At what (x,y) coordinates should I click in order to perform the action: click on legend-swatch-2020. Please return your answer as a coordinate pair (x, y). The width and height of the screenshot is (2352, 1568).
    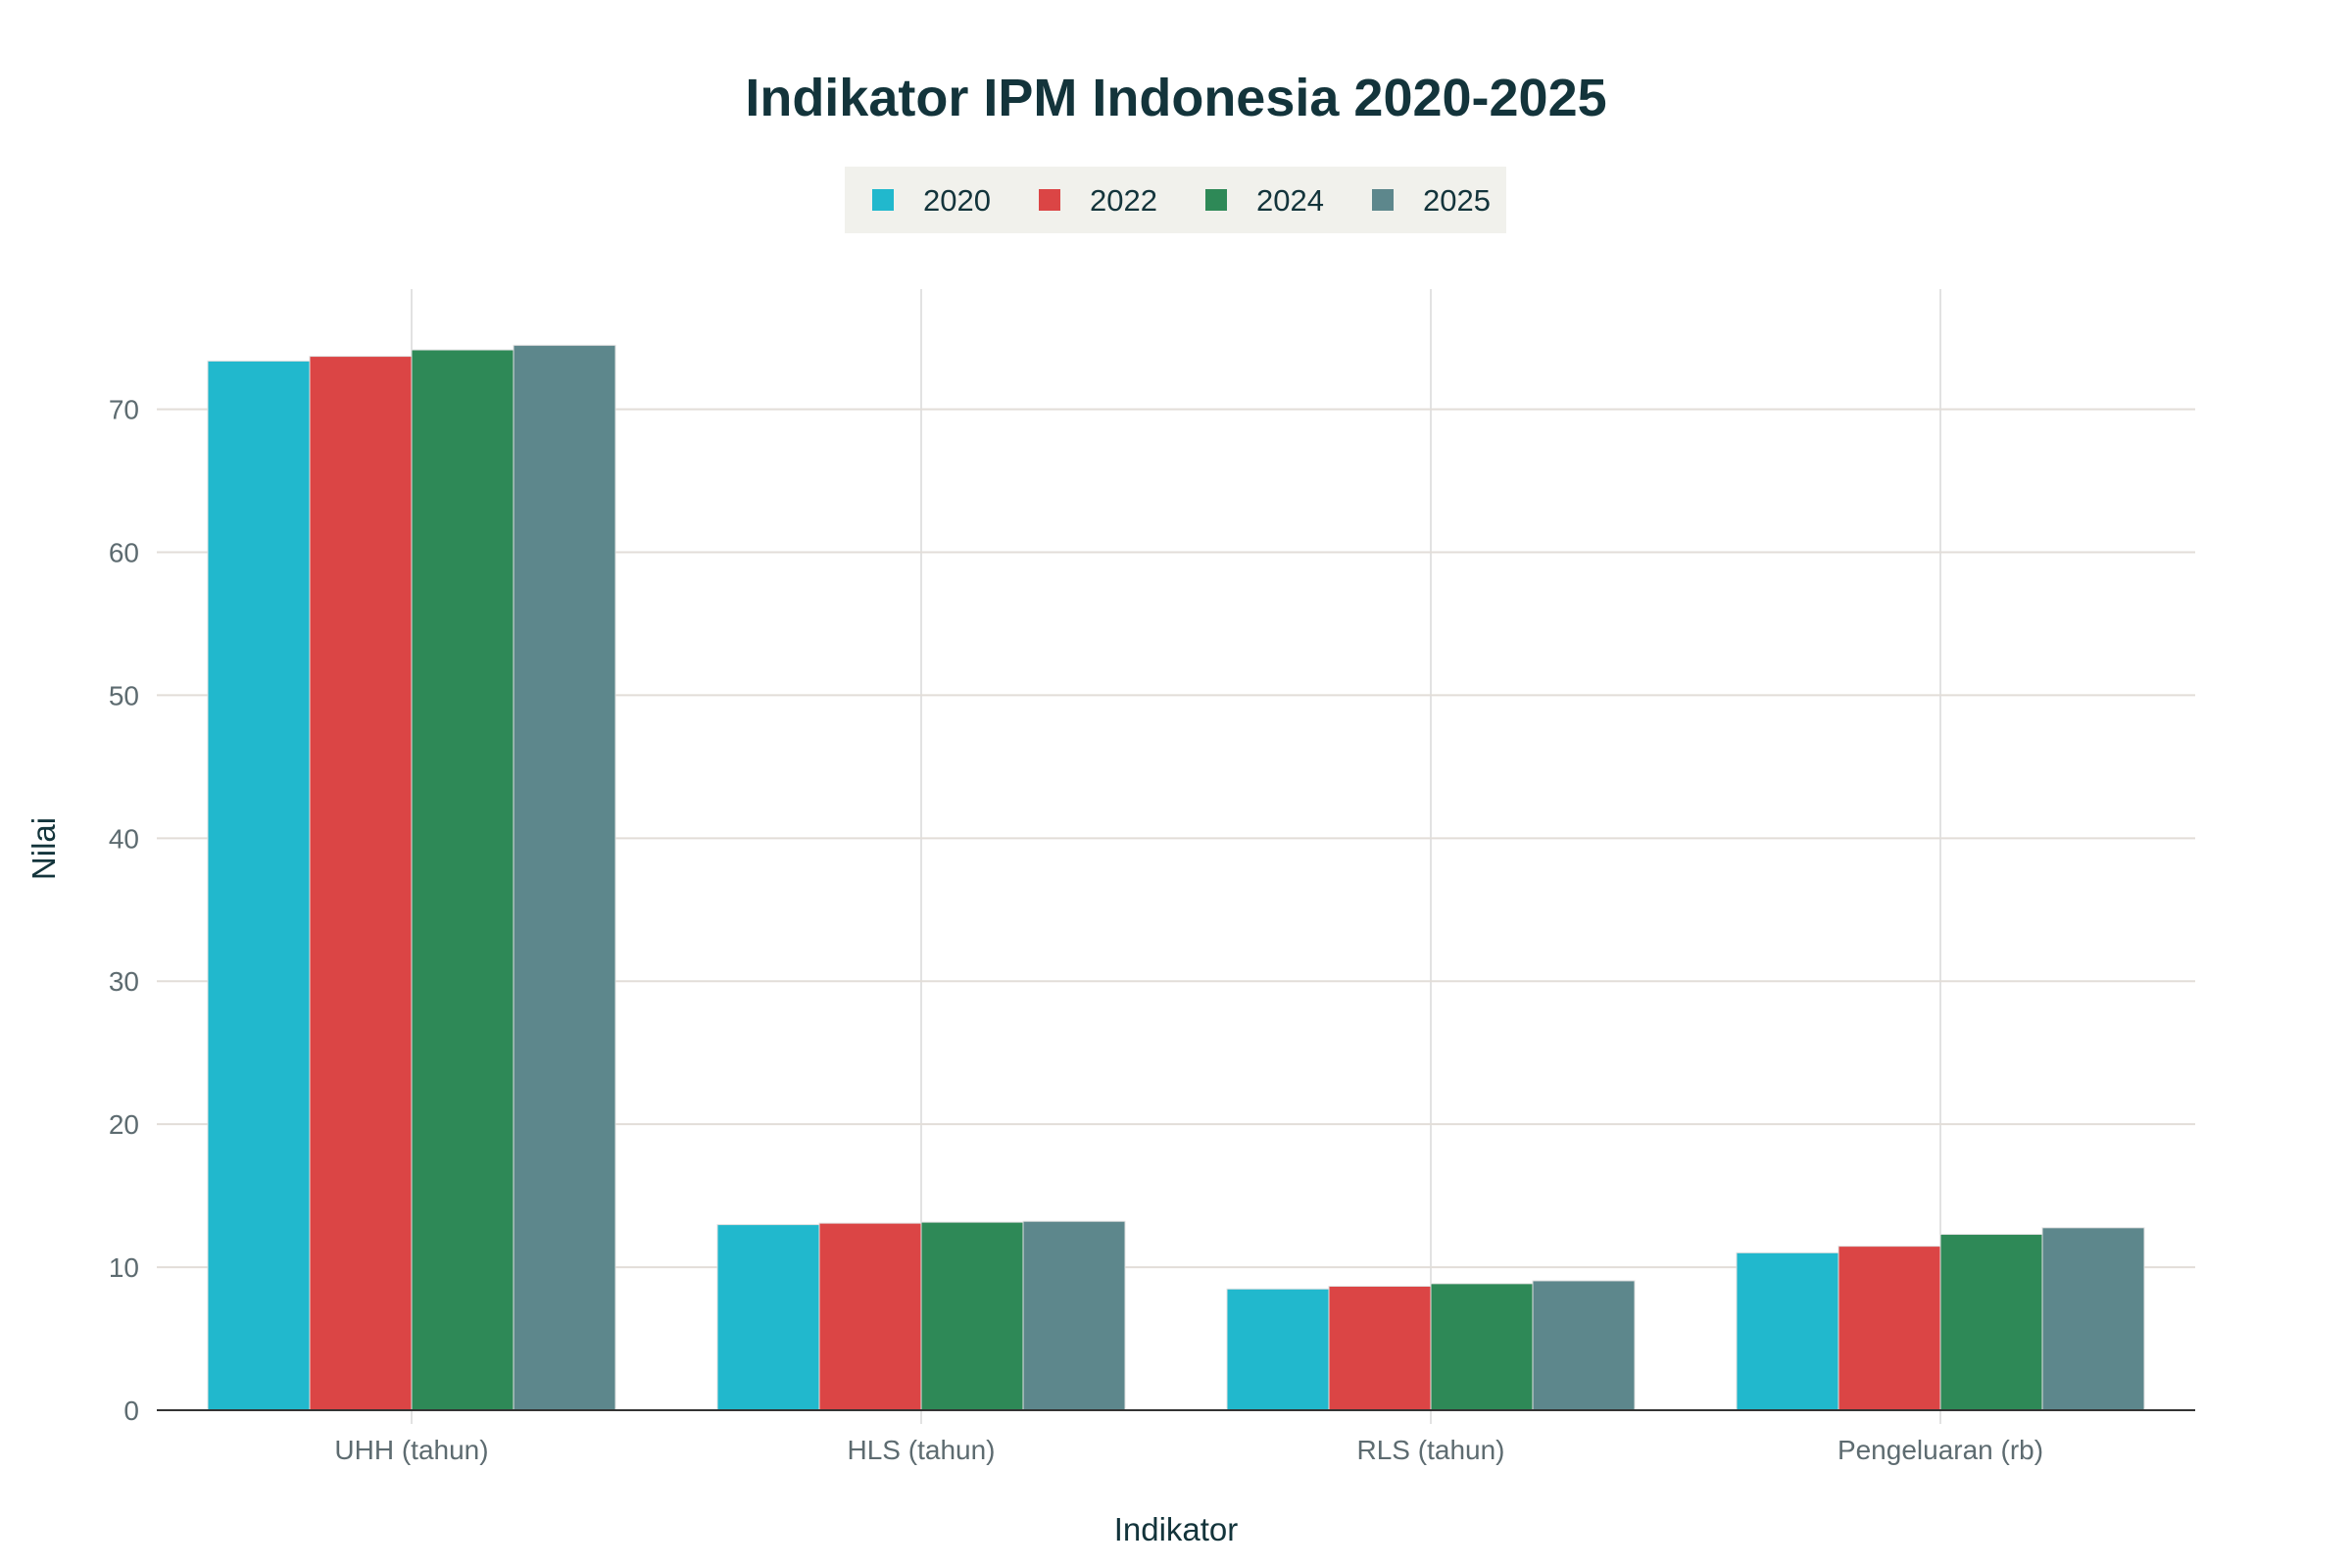
    Looking at the image, I should click on (883, 200).